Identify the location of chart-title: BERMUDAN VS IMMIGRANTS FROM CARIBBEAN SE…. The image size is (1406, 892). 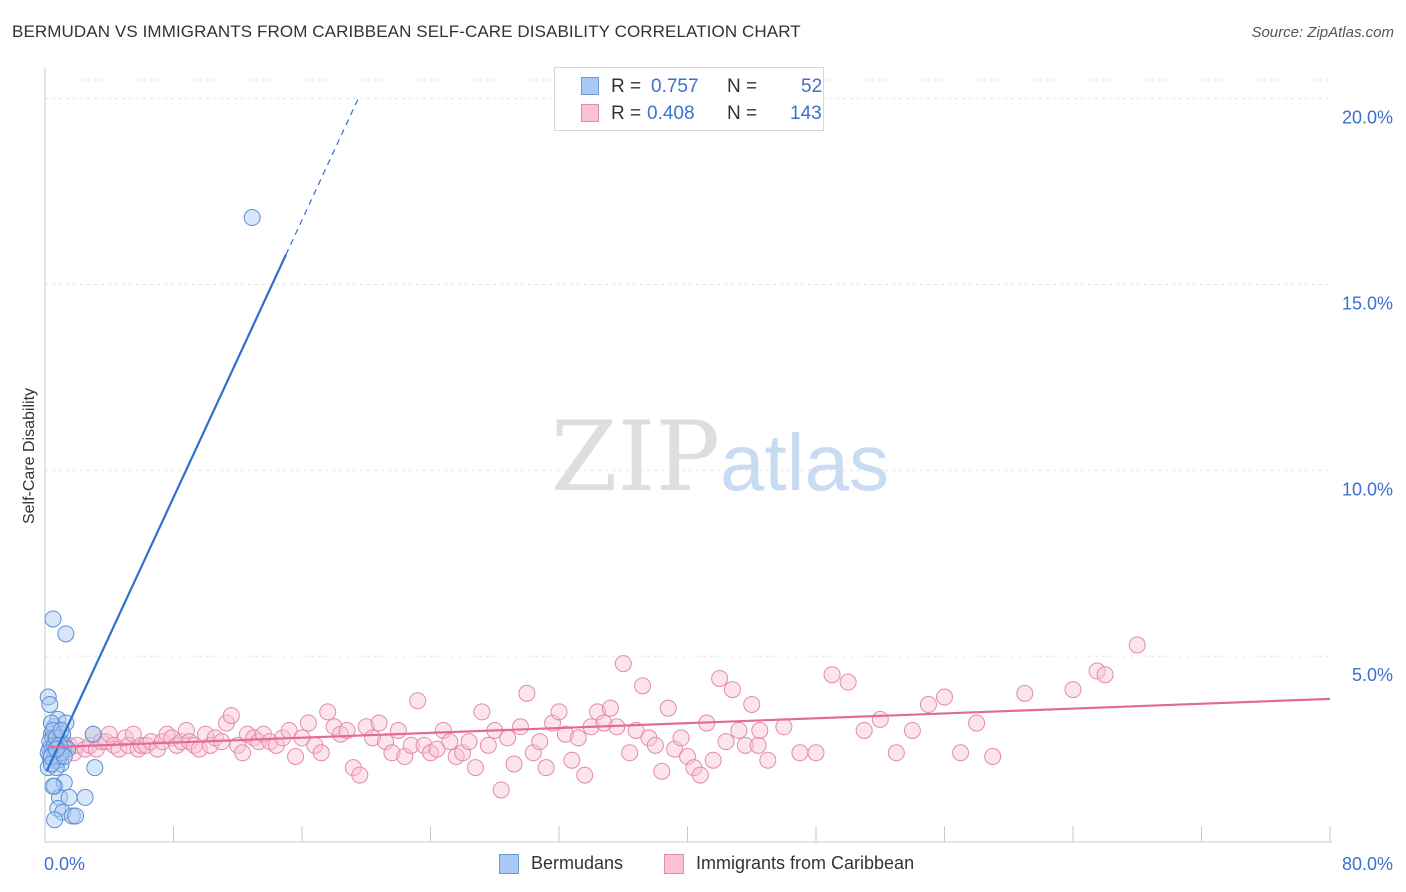
(406, 31).